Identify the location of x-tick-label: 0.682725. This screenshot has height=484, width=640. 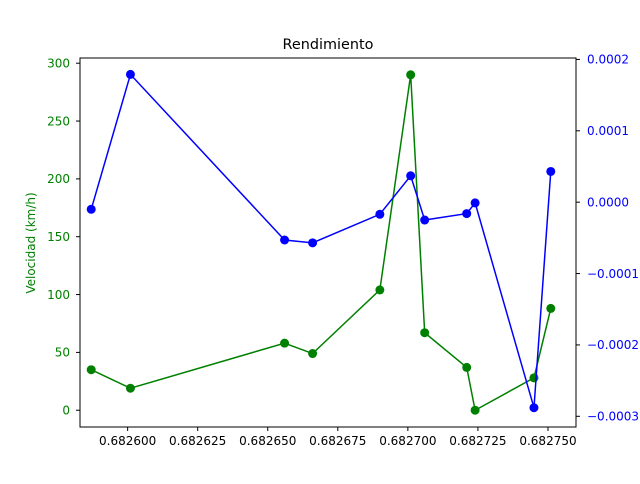
(477, 441).